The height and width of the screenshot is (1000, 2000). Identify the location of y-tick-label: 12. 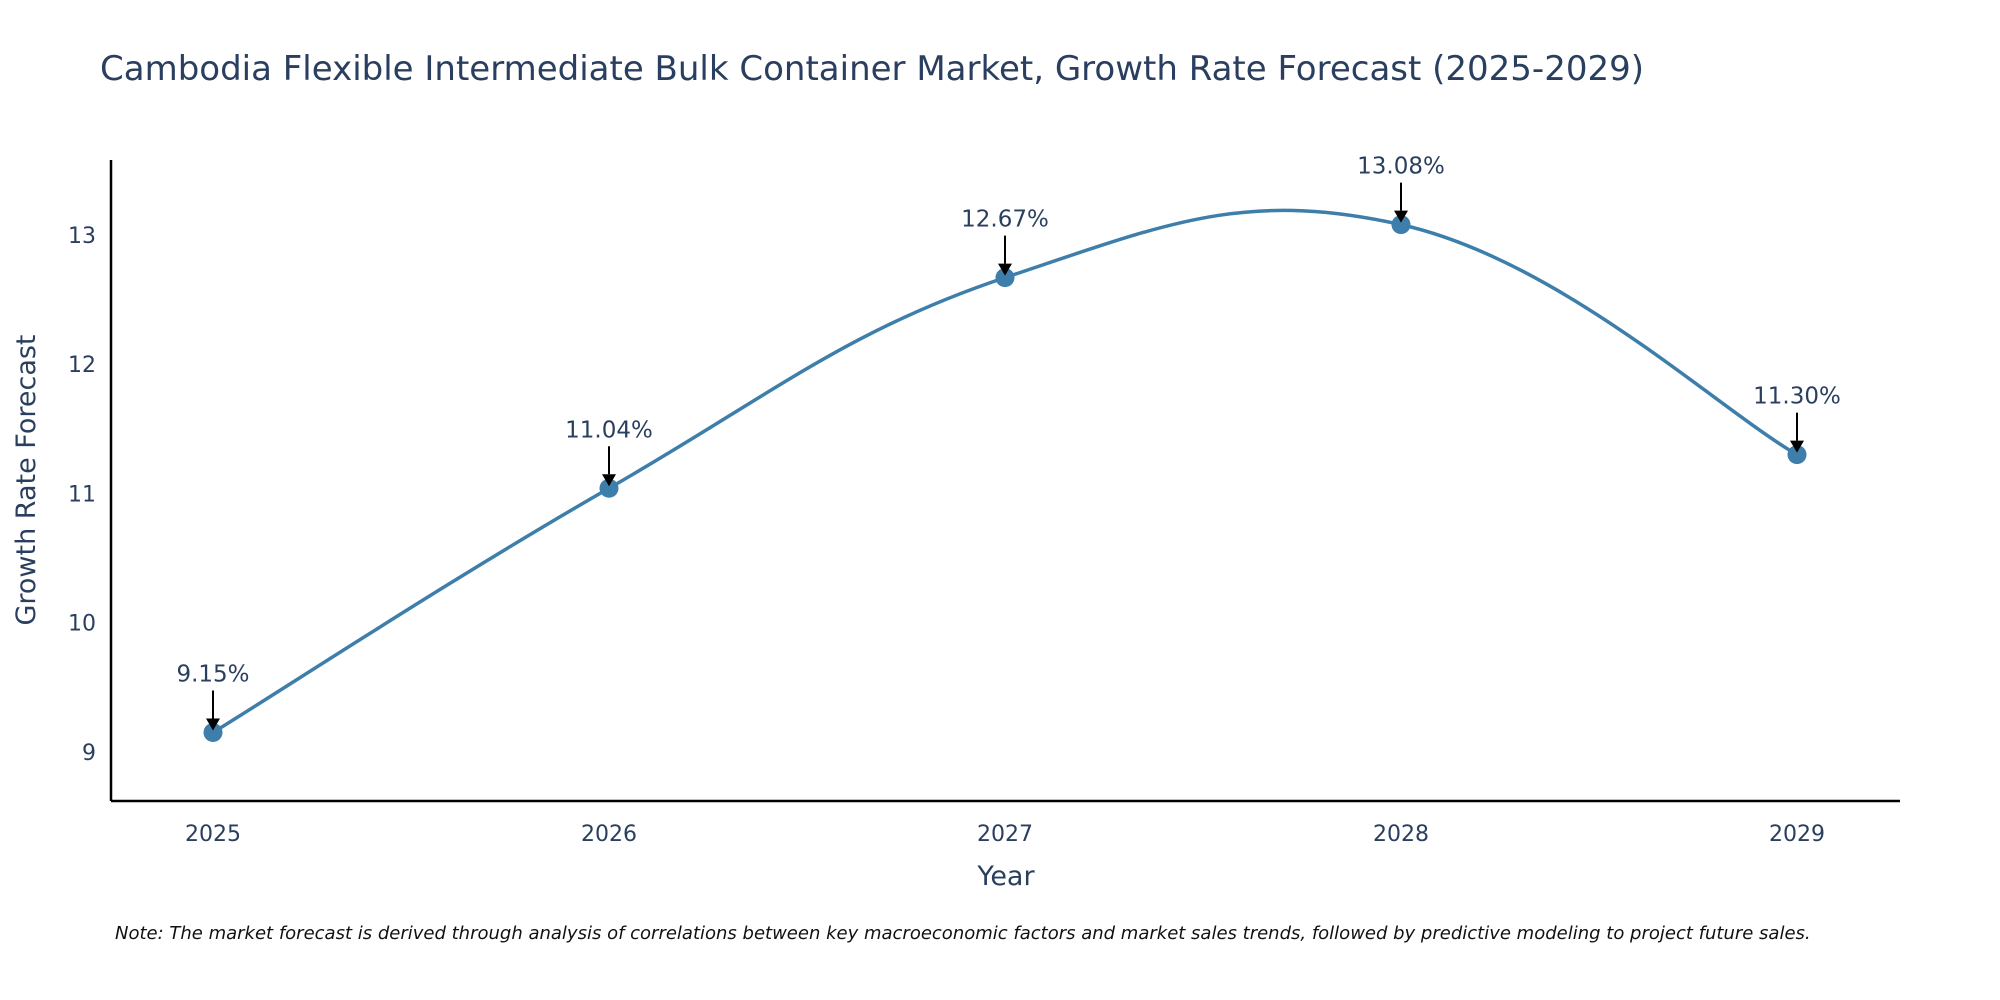
(82, 365).